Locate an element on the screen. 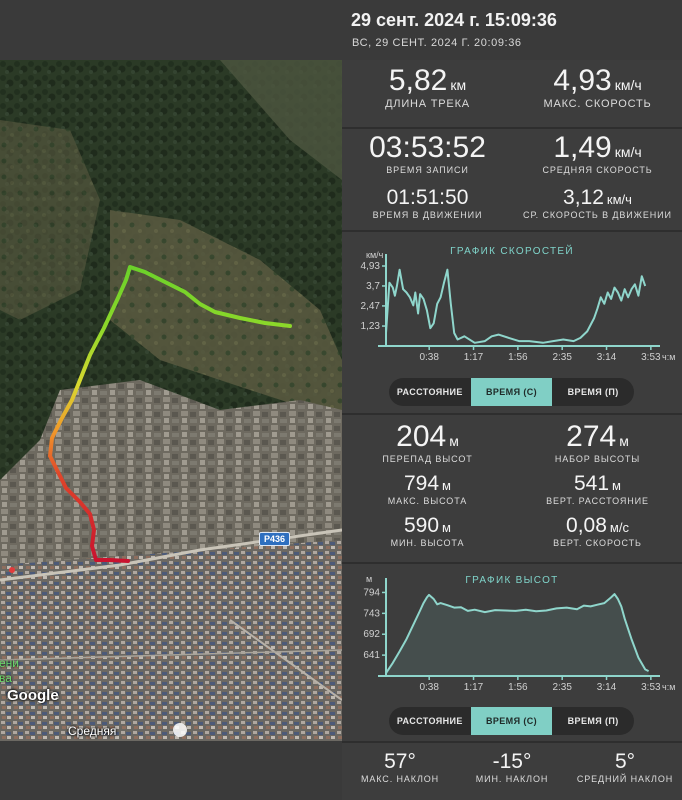  y-tick-label: 692 is located at coordinates (371, 634).